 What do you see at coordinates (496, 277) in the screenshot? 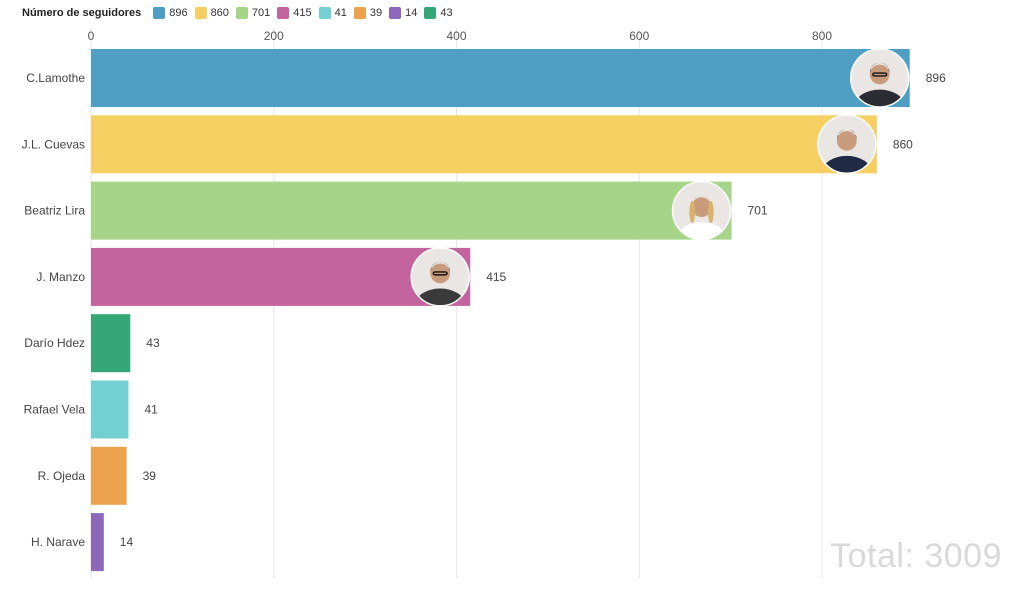
I see `value-label: 415` at bounding box center [496, 277].